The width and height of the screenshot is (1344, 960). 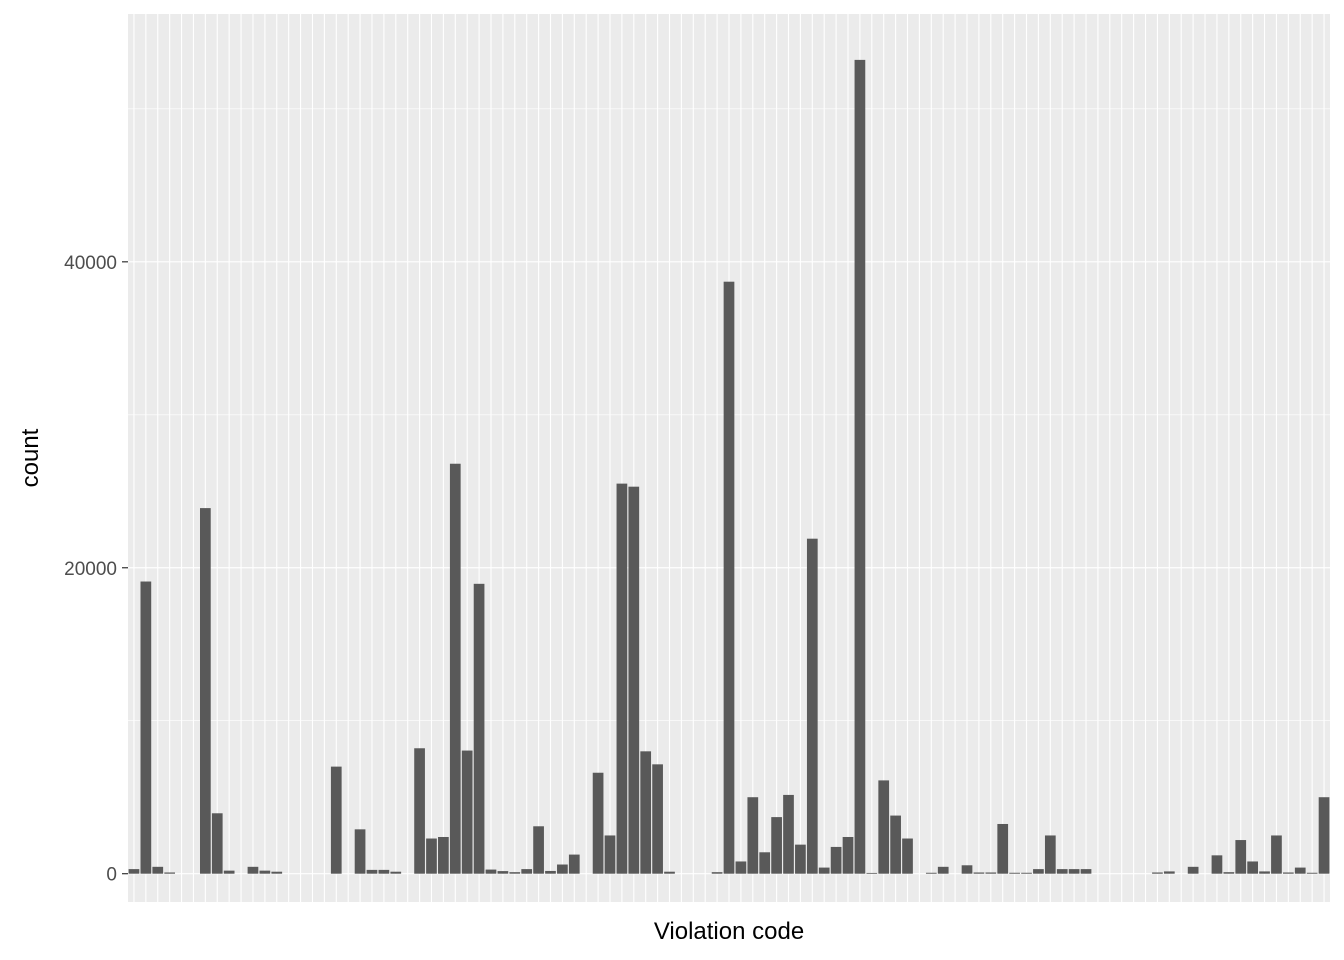 What do you see at coordinates (90, 263) in the screenshot?
I see `y-tick-label: 40000` at bounding box center [90, 263].